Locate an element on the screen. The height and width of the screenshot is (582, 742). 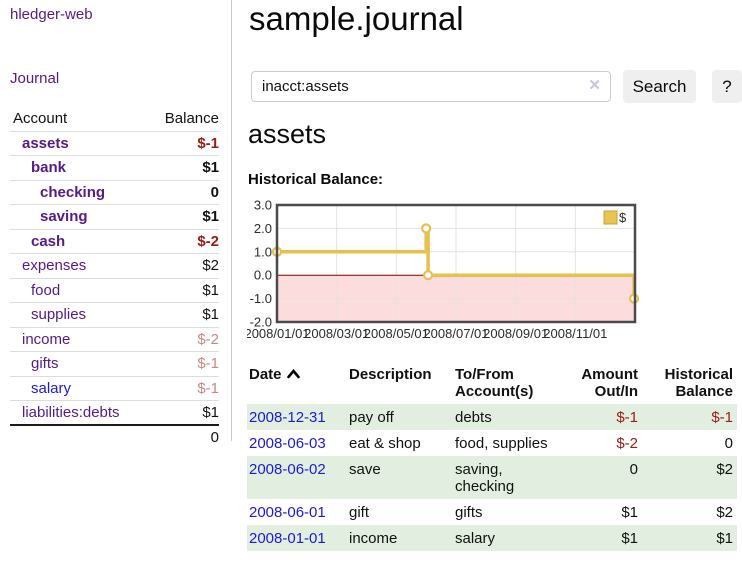
account-link: food is located at coordinates (46, 290).